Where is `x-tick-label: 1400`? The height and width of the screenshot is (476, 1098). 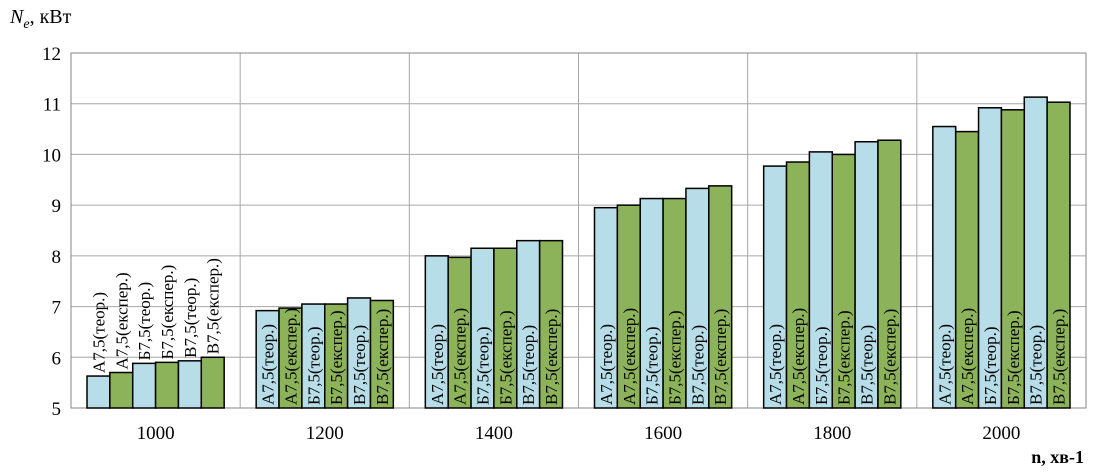 x-tick-label: 1400 is located at coordinates (494, 433).